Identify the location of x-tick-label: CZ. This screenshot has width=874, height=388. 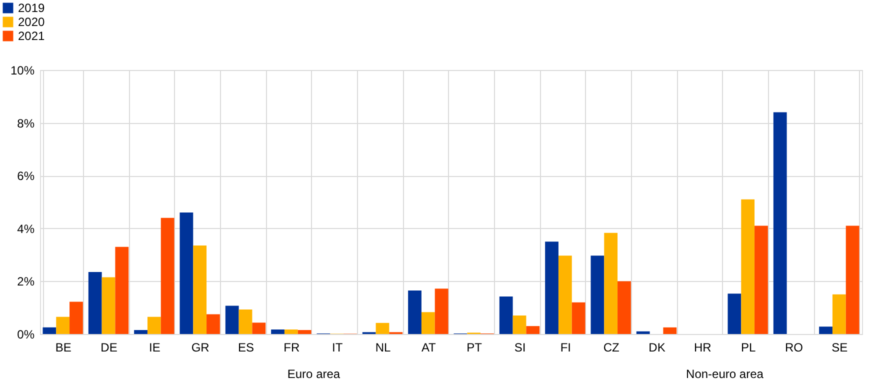
(611, 347).